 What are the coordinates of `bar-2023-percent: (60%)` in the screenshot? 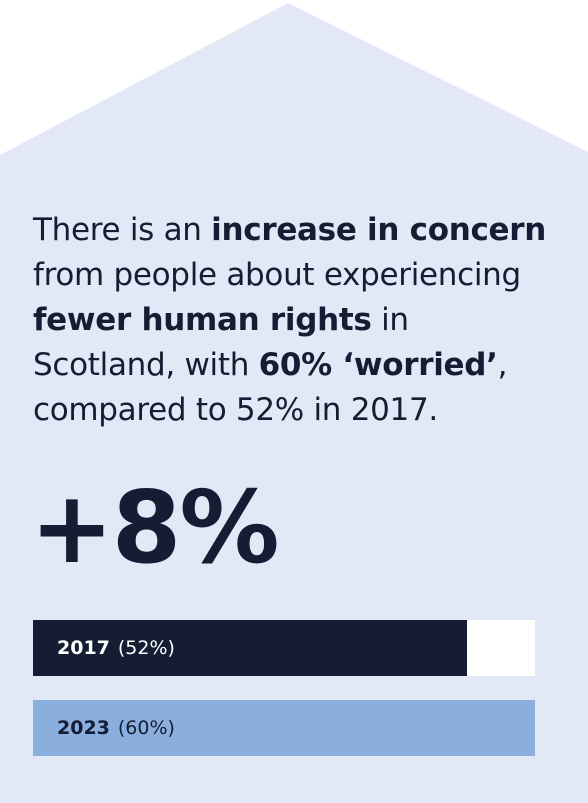 It's located at (146, 728).